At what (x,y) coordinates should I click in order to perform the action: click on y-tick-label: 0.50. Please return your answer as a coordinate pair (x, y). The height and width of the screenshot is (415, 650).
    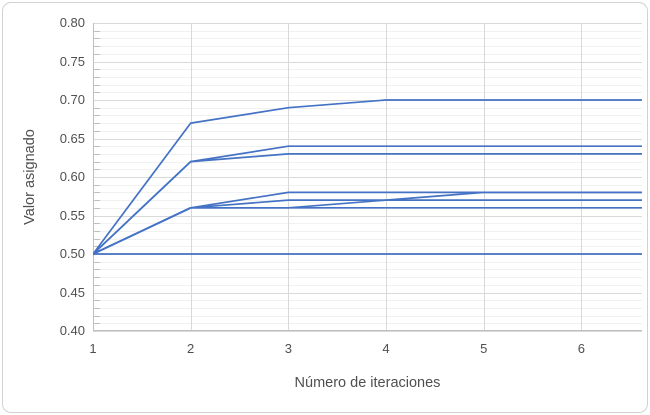
    Looking at the image, I should click on (72, 253).